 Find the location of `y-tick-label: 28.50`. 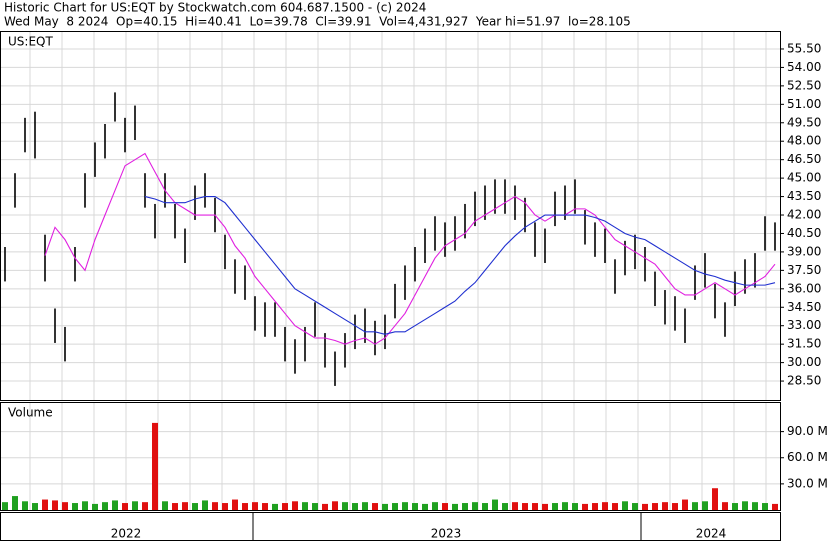

y-tick-label: 28.50 is located at coordinates (804, 381).